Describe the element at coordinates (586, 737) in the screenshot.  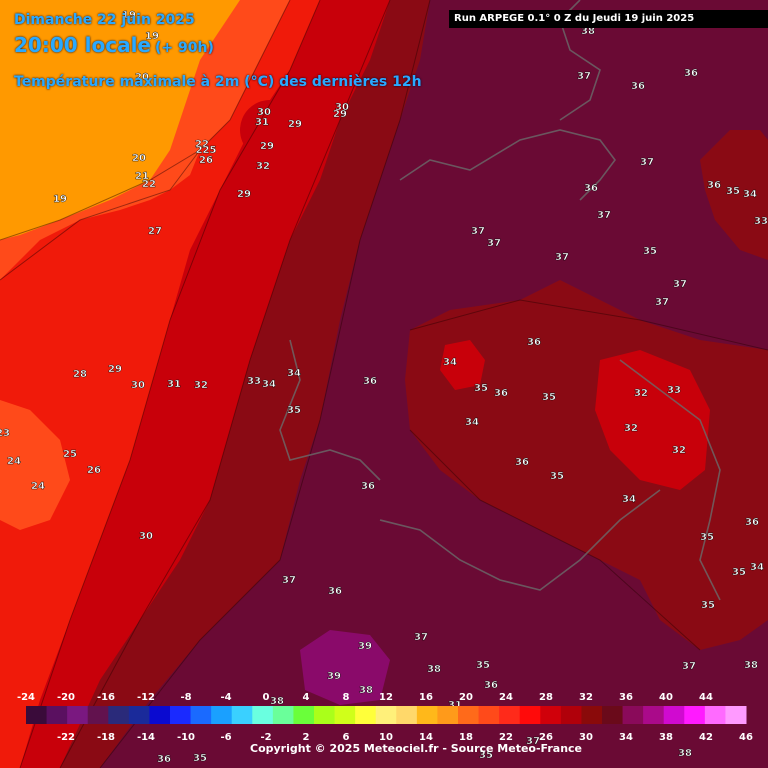
I see `legend-label: 30` at that location.